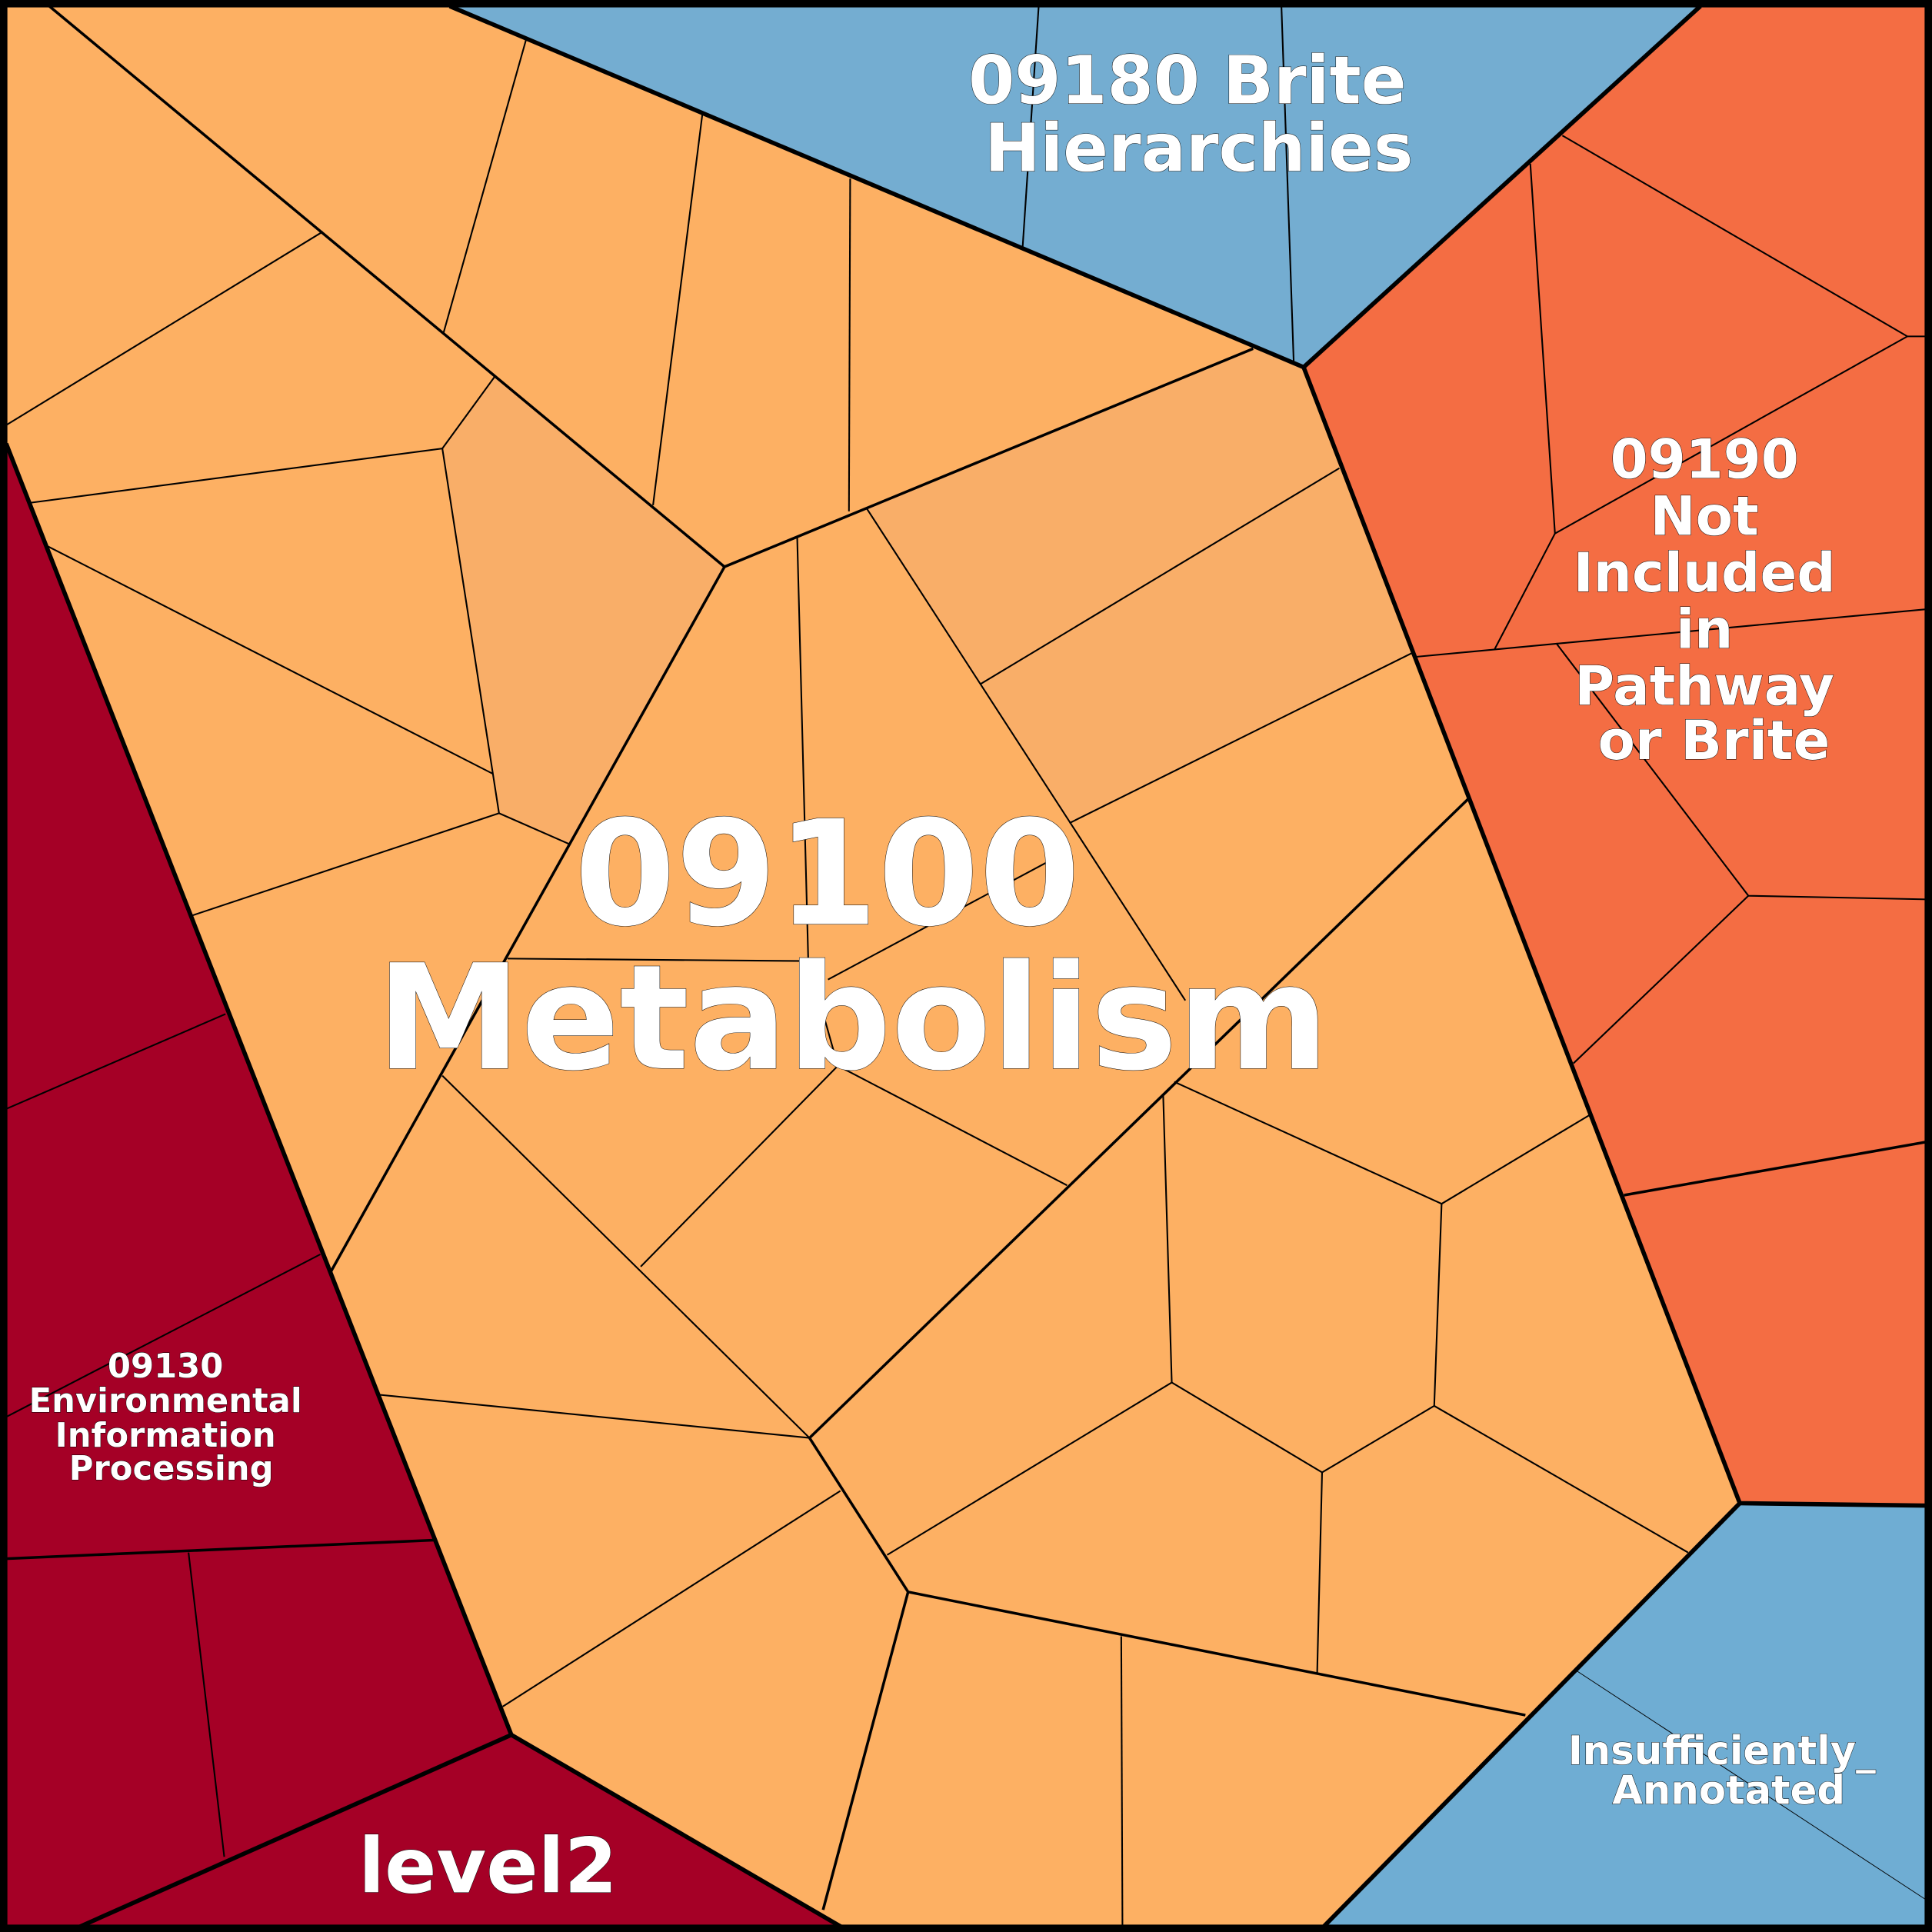  I want to click on region-brite-hierarchies, so click(1074, 187).